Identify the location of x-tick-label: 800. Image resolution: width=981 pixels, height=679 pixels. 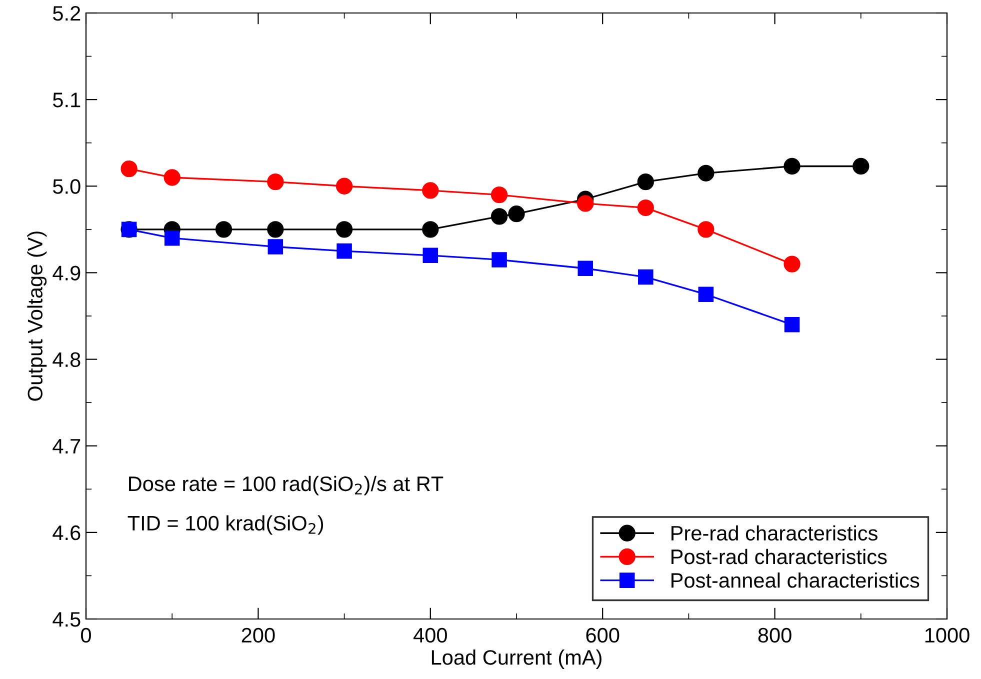
(775, 635).